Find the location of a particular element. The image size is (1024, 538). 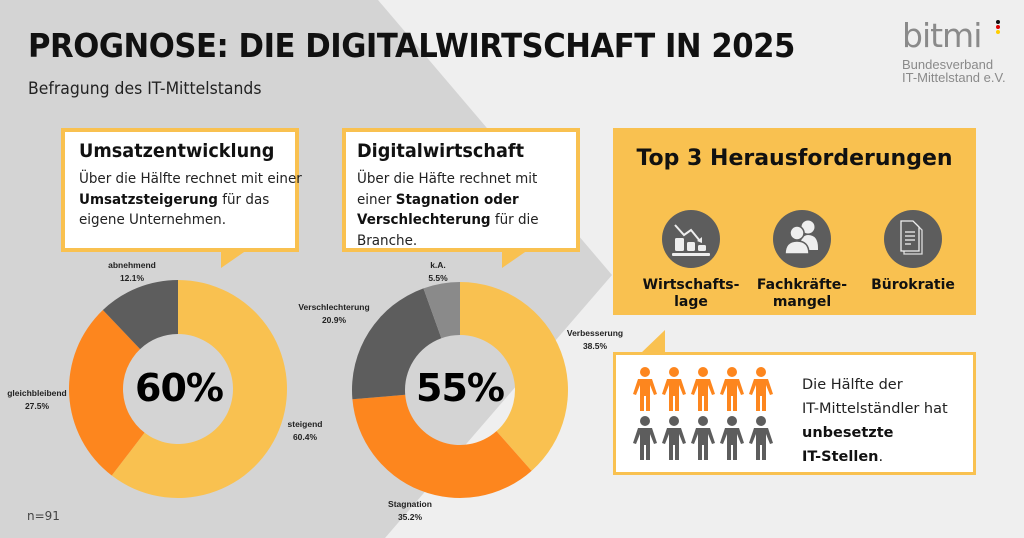

donut-slice-gleichbleibend is located at coordinates (107, 393).